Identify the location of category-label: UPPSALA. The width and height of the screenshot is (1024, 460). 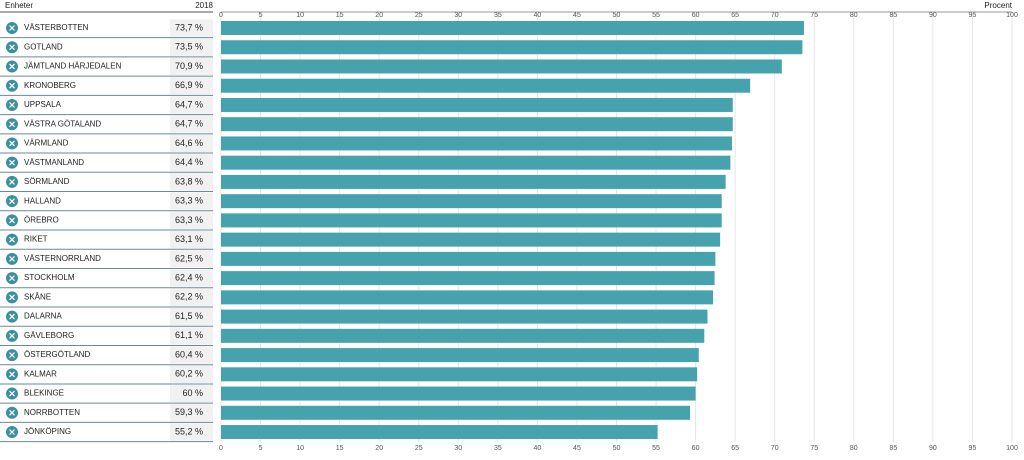
(43, 104).